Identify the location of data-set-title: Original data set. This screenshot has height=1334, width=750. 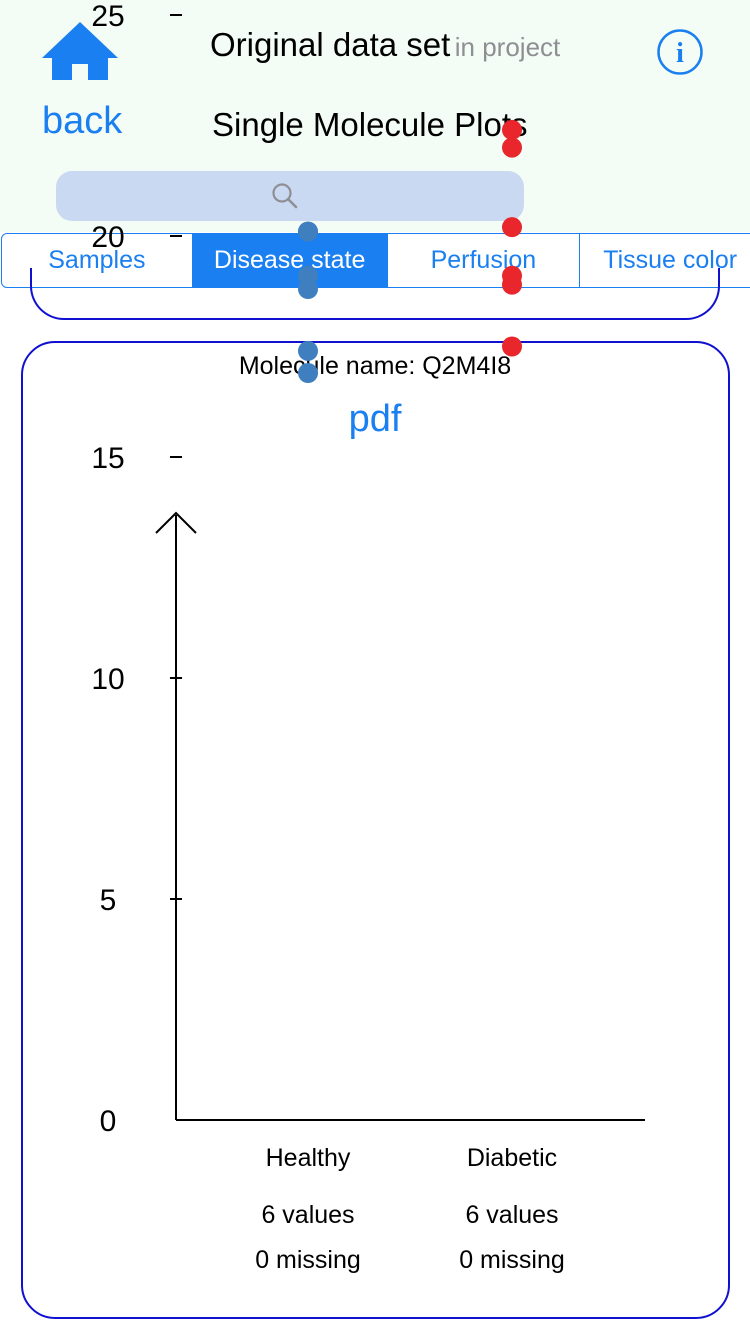
(330, 44).